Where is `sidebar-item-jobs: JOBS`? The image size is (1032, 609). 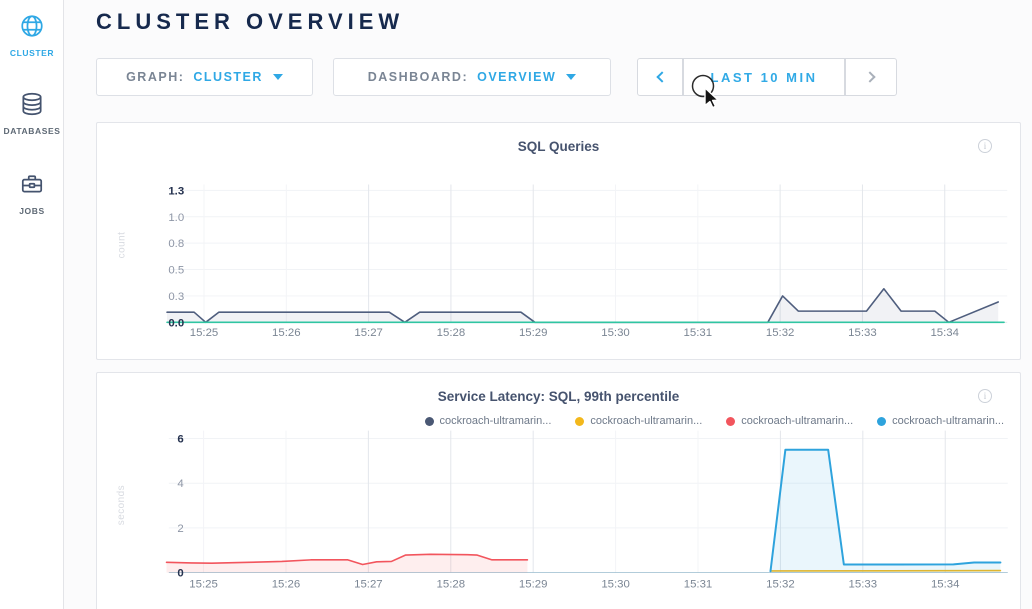 sidebar-item-jobs: JOBS is located at coordinates (32, 193).